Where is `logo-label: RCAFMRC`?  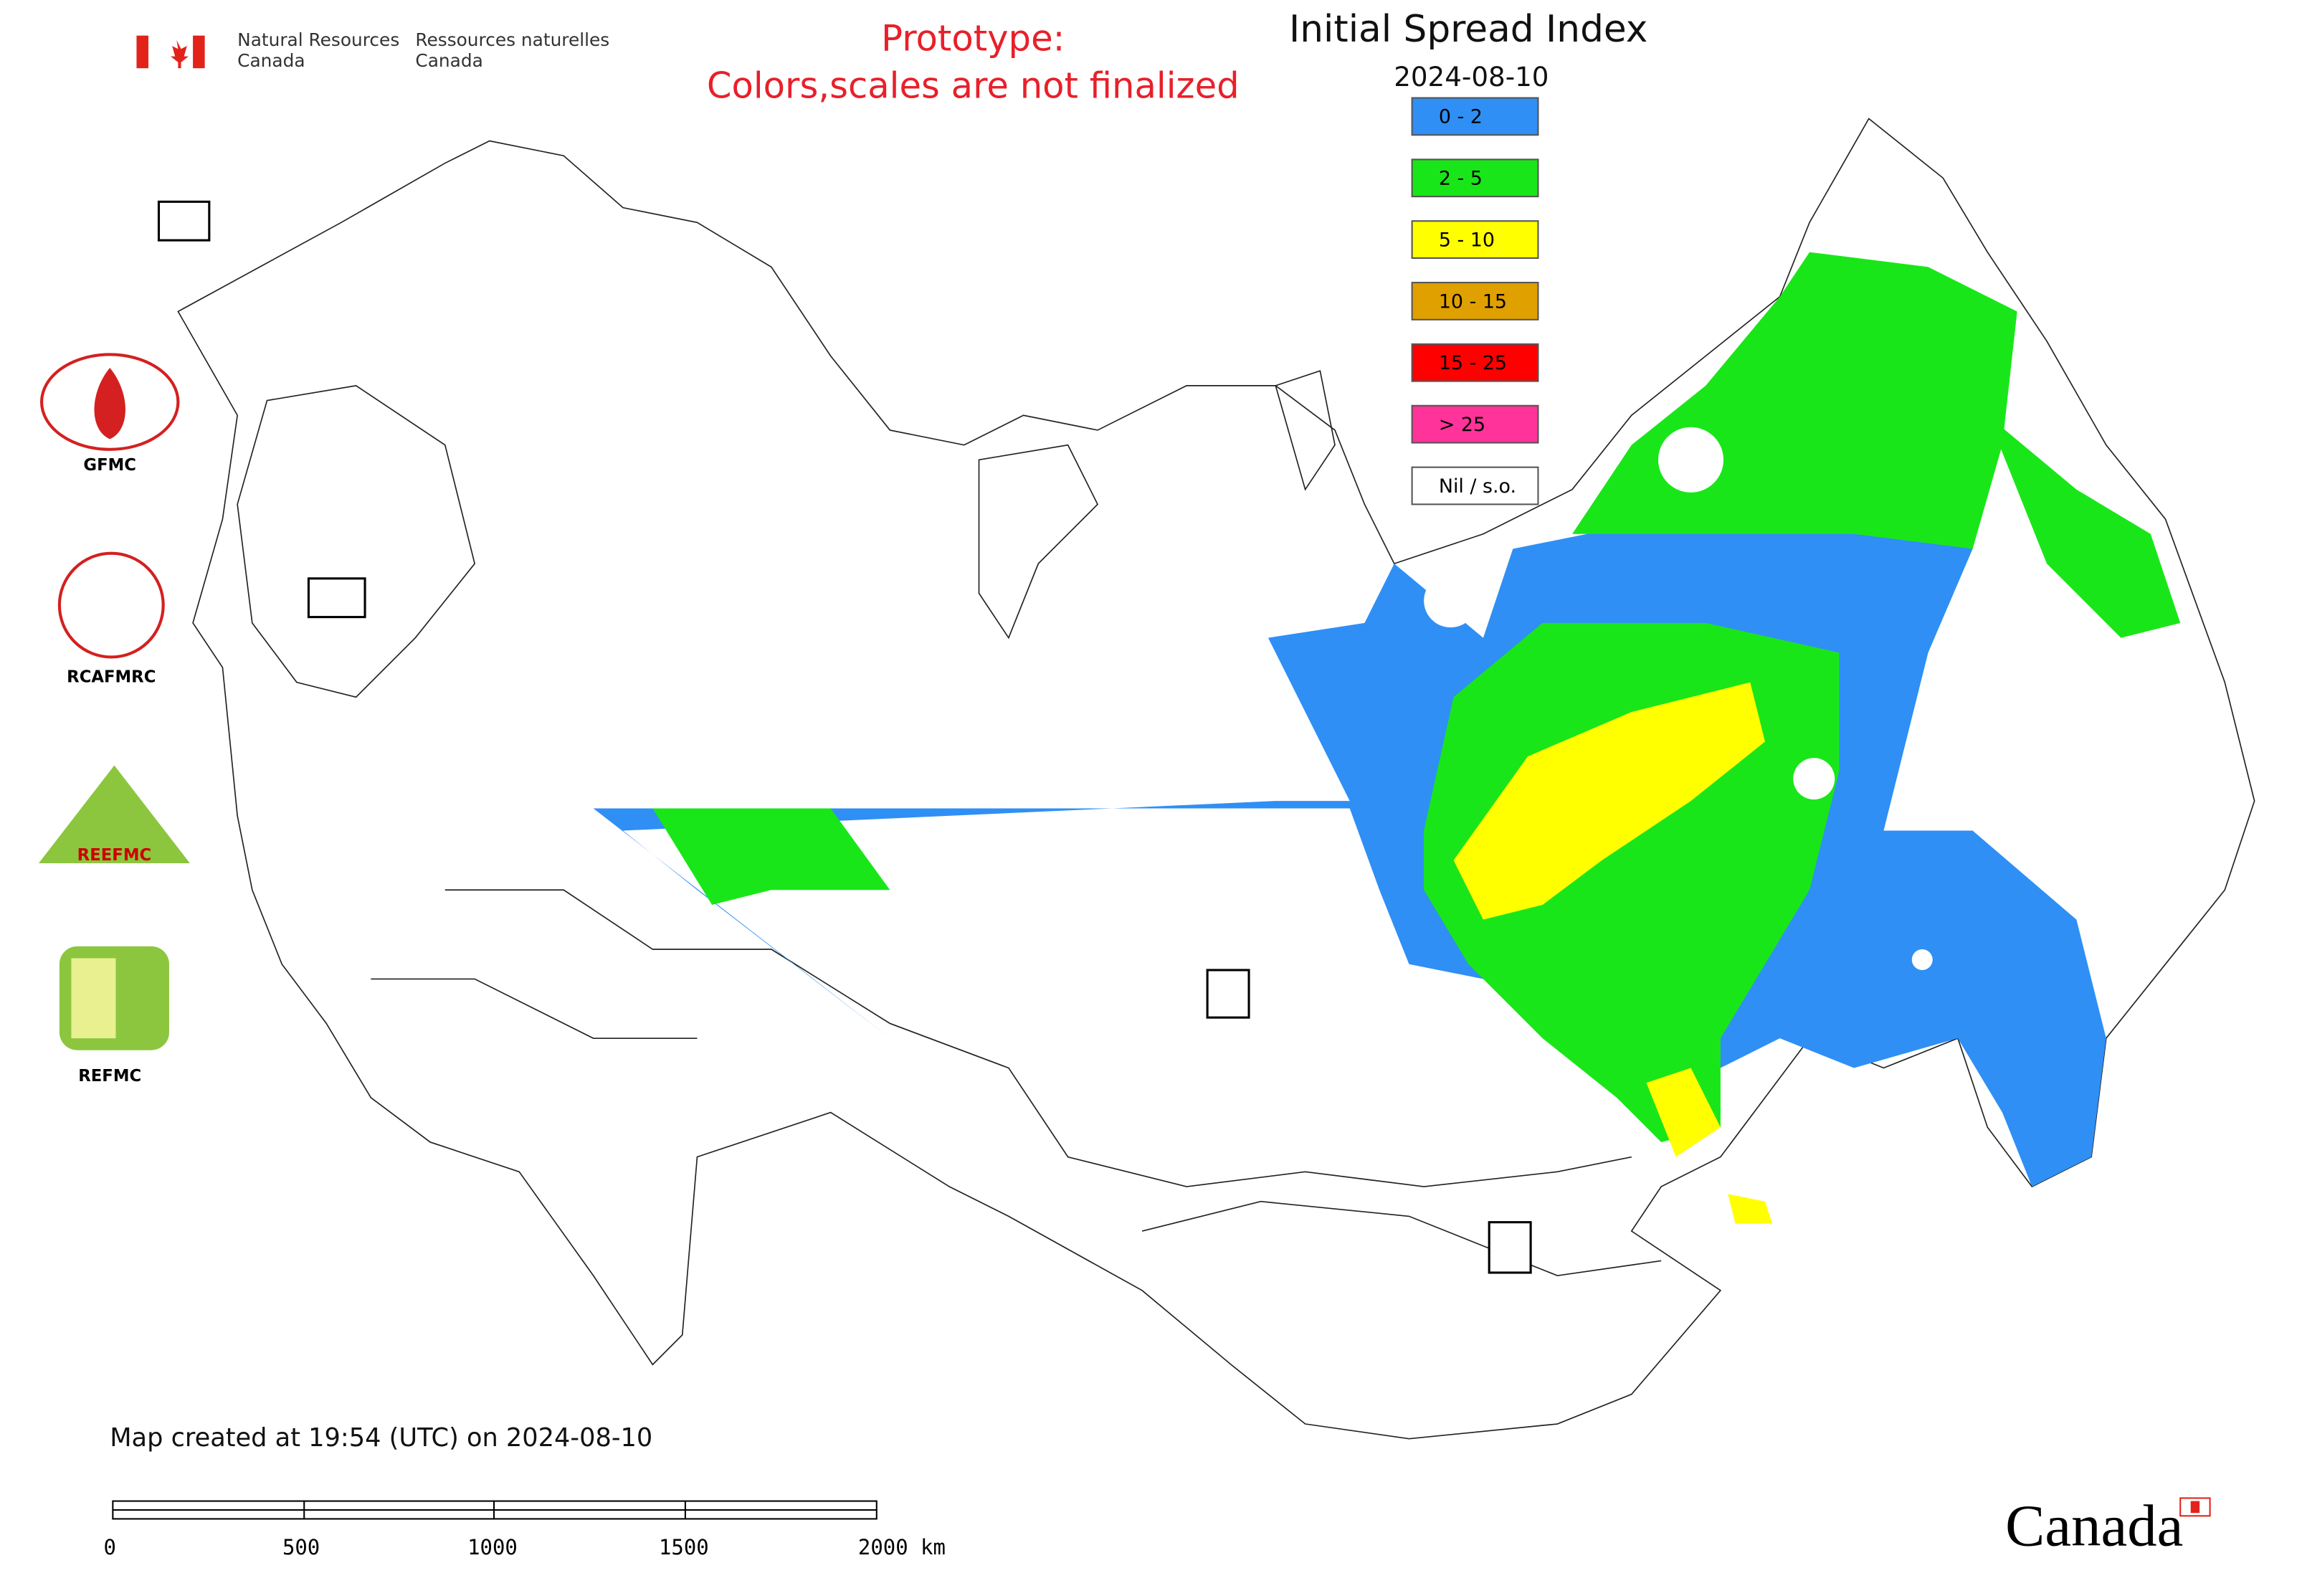 logo-label: RCAFMRC is located at coordinates (112, 677).